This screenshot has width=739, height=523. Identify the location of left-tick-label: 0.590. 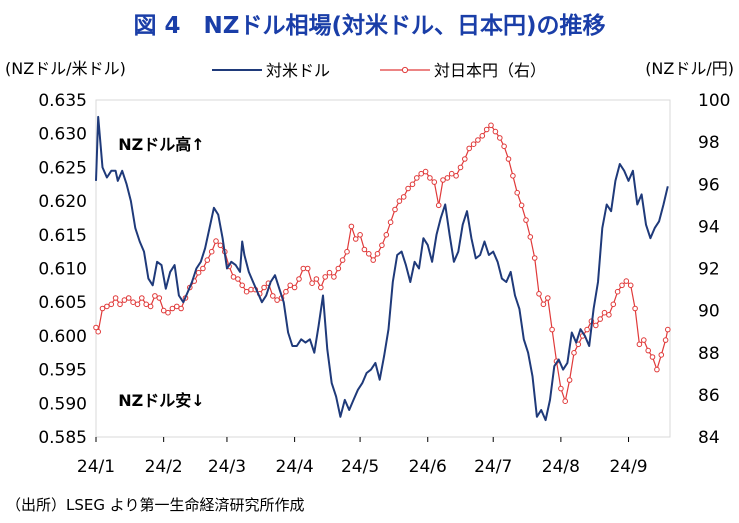
(62, 404).